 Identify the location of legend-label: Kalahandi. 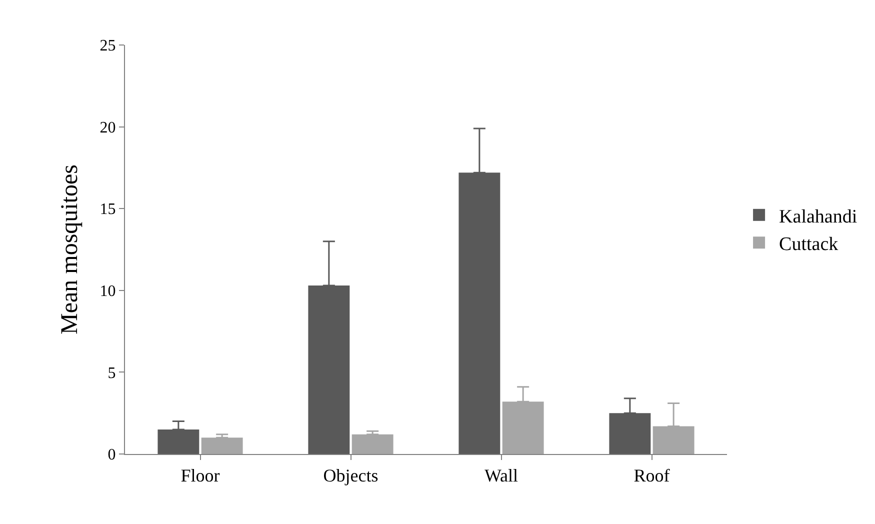
(818, 217).